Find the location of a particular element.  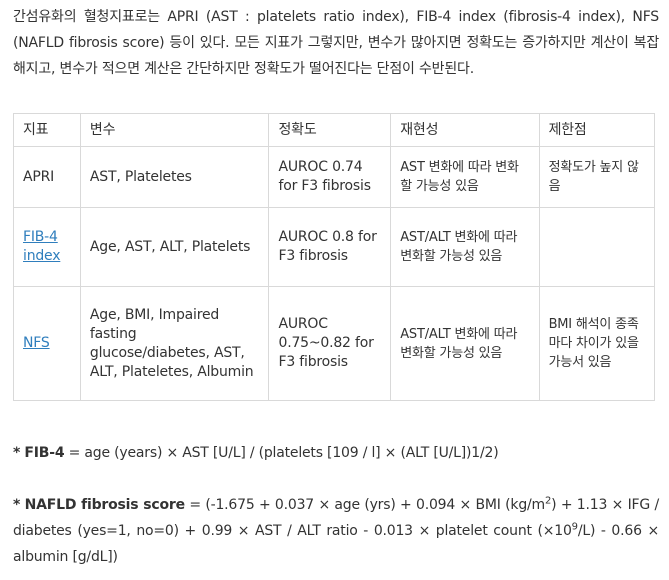

table-header-row: 지표 변수 정확도 재현성 제한점 is located at coordinates (334, 130).